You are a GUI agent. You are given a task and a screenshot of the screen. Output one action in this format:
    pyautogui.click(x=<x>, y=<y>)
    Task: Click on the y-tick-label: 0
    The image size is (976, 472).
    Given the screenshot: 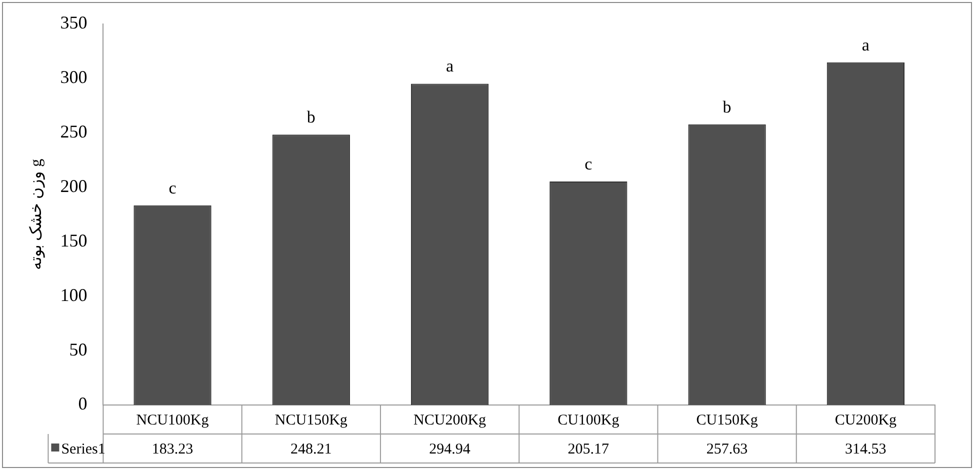 What is the action you would take?
    pyautogui.click(x=83, y=404)
    